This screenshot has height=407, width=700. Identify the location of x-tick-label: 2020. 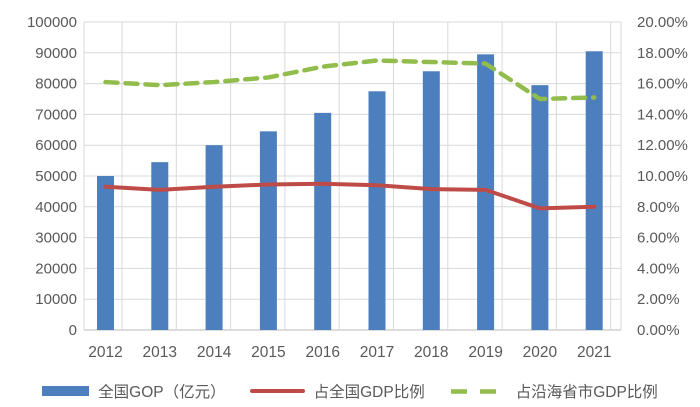
(540, 352).